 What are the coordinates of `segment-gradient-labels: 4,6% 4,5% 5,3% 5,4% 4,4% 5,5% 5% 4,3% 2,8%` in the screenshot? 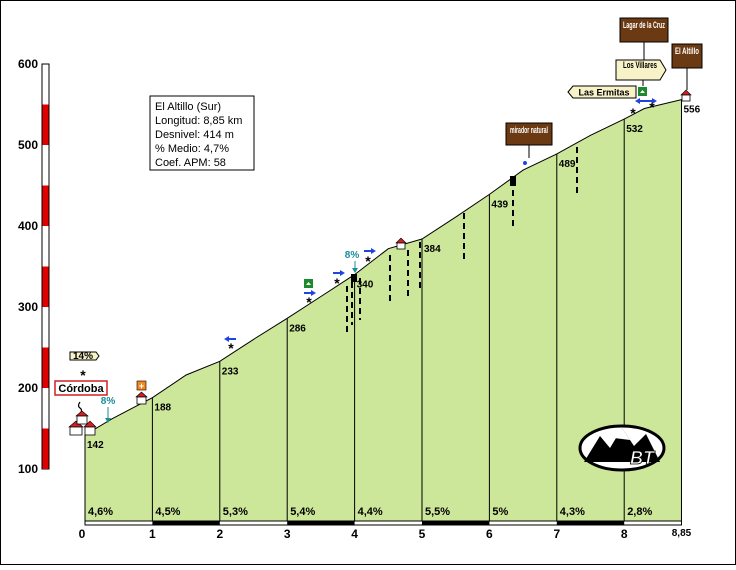 It's located at (370, 512).